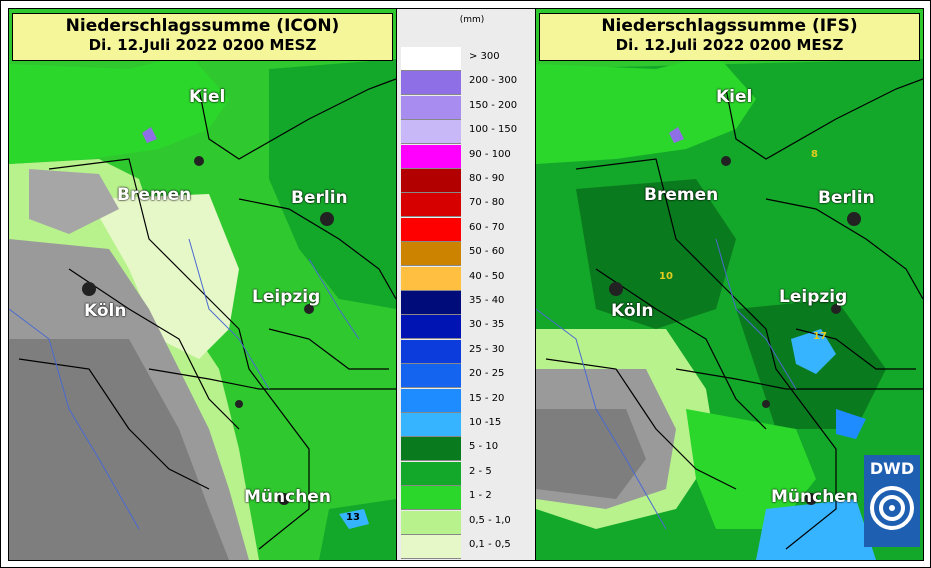 The height and width of the screenshot is (568, 931). I want to click on icon-title: Niederschlagssumme (ICON), so click(202, 26).